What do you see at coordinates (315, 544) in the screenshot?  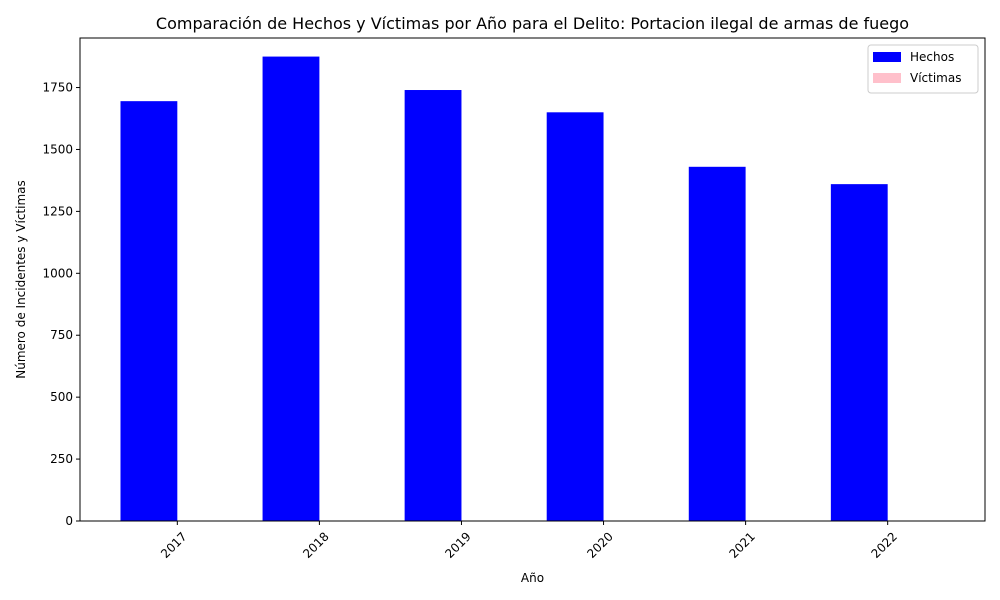 I see `x-tick-label-2018: 2018` at bounding box center [315, 544].